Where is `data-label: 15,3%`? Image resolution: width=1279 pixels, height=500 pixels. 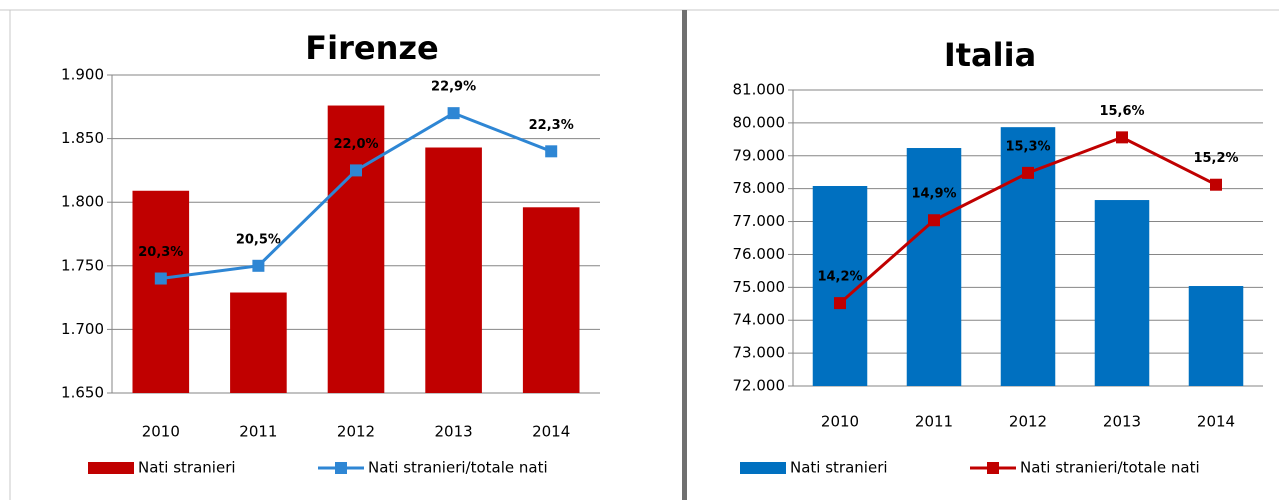 data-label: 15,3% is located at coordinates (1027, 146).